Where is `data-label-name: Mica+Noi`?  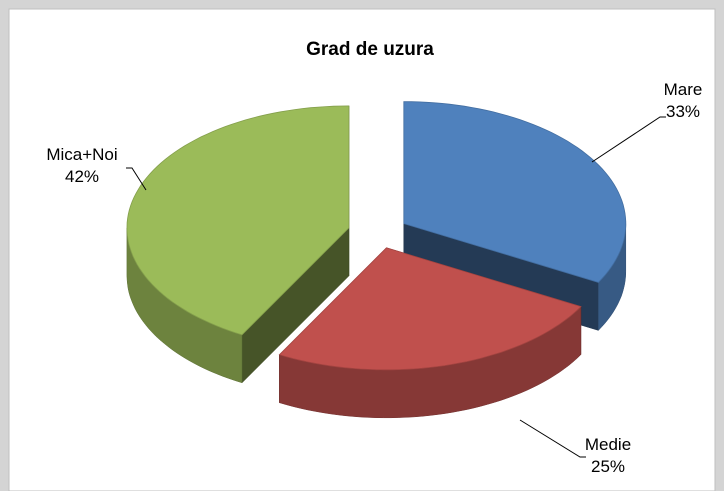
data-label-name: Mica+Noi is located at coordinates (81, 154).